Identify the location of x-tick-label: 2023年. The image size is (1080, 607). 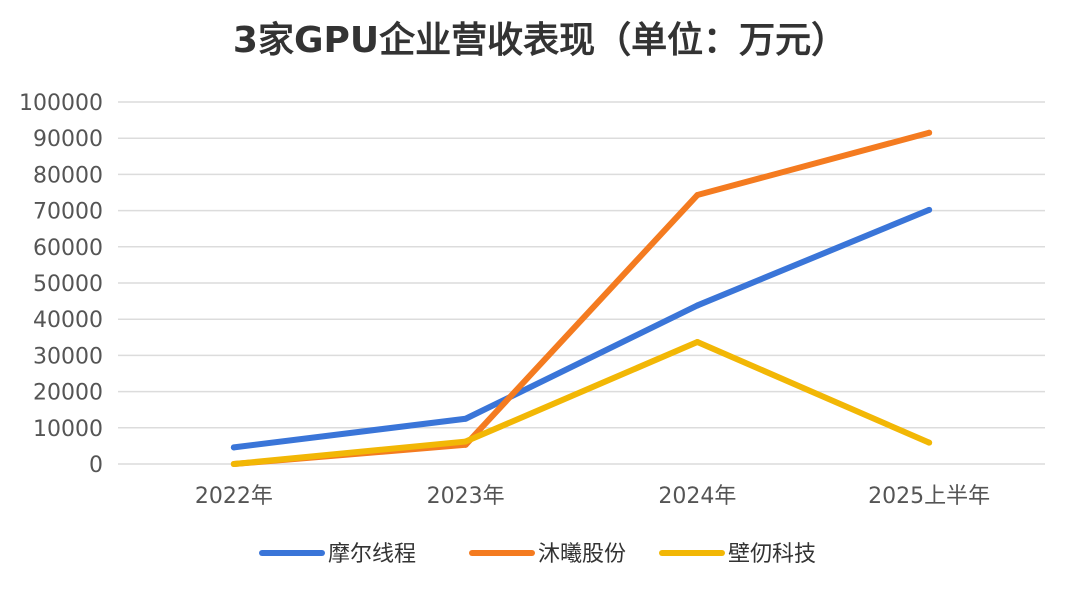
(466, 496).